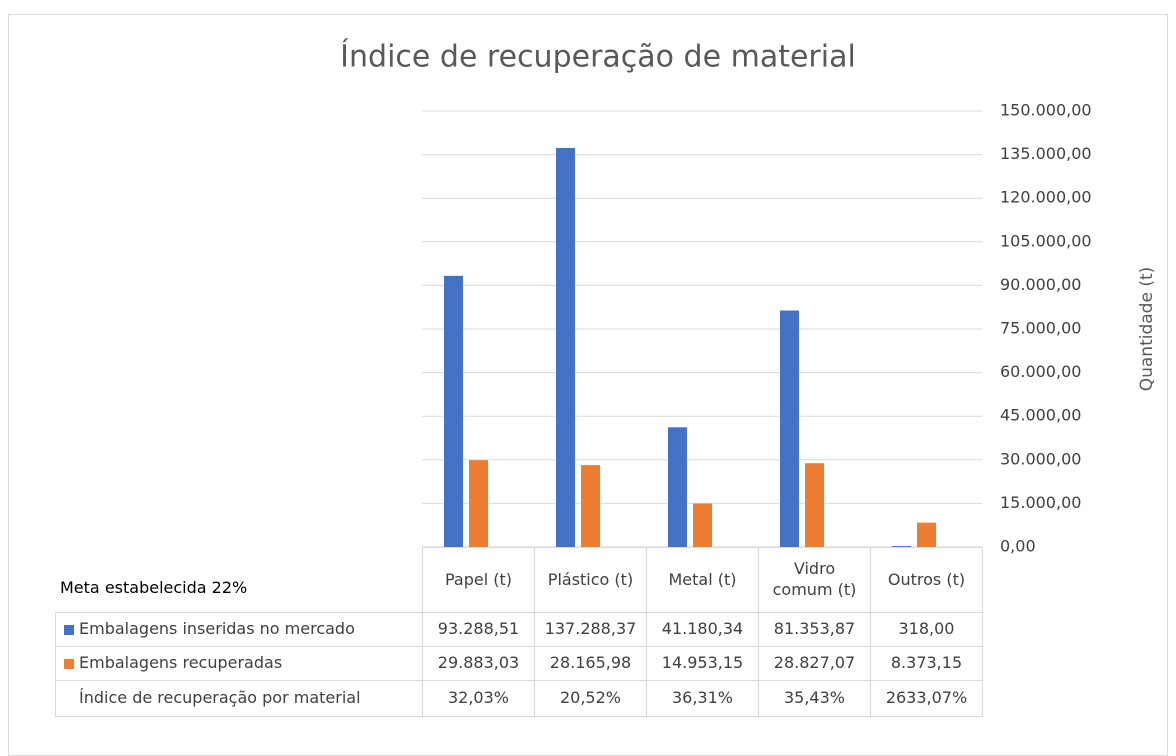 Image resolution: width=1176 pixels, height=756 pixels. I want to click on y-tick-label: 75.000,00, so click(1040, 328).